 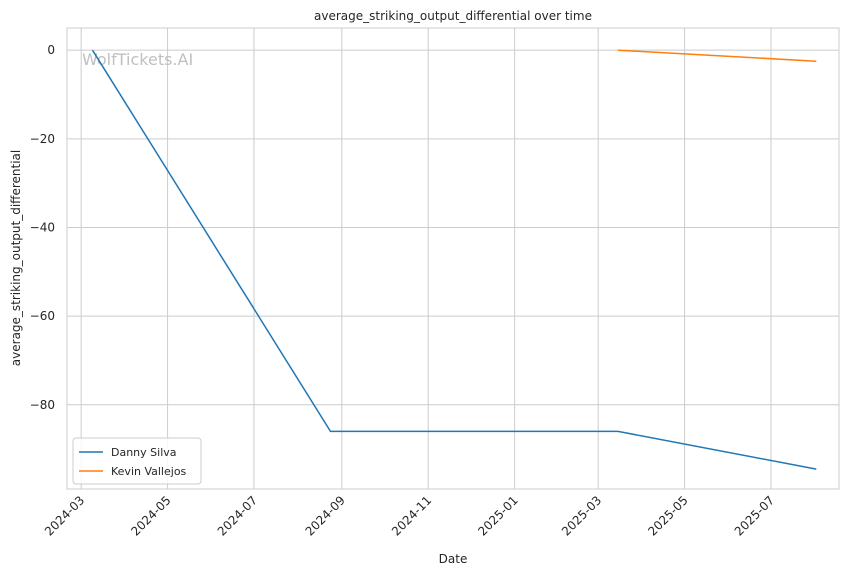 What do you see at coordinates (144, 452) in the screenshot?
I see `legend-label: Danny Silva` at bounding box center [144, 452].